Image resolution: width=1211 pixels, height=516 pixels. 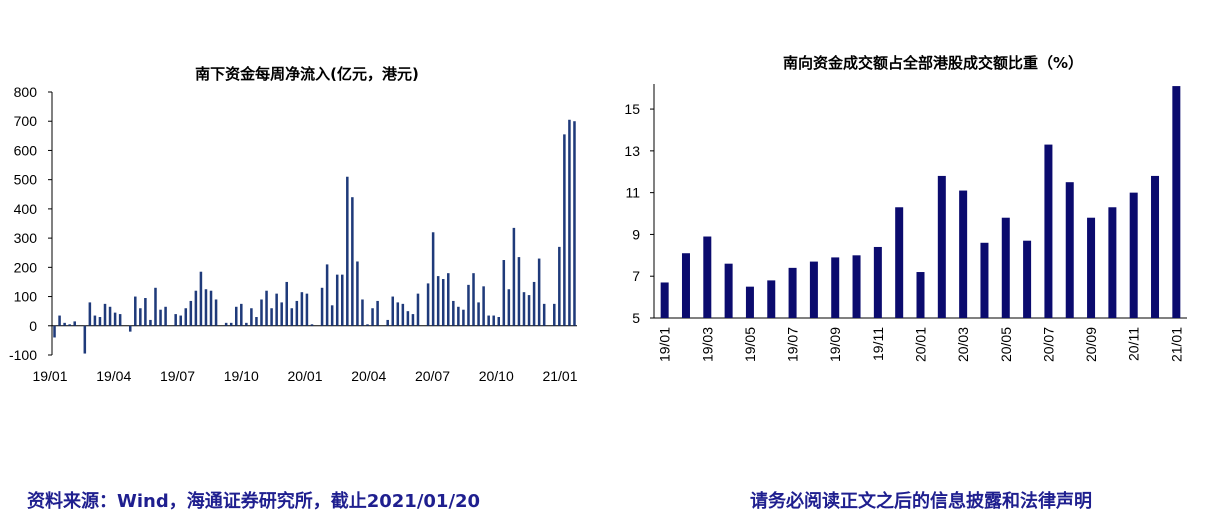 What do you see at coordinates (559, 376) in the screenshot?
I see `chart1-x-tick-label: 21/01` at bounding box center [559, 376].